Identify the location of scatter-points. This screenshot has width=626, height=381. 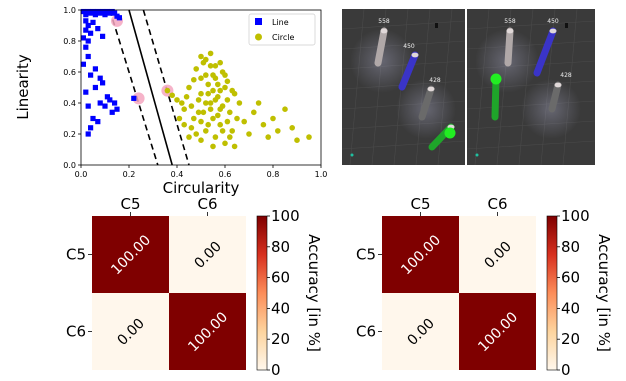
(196, 79).